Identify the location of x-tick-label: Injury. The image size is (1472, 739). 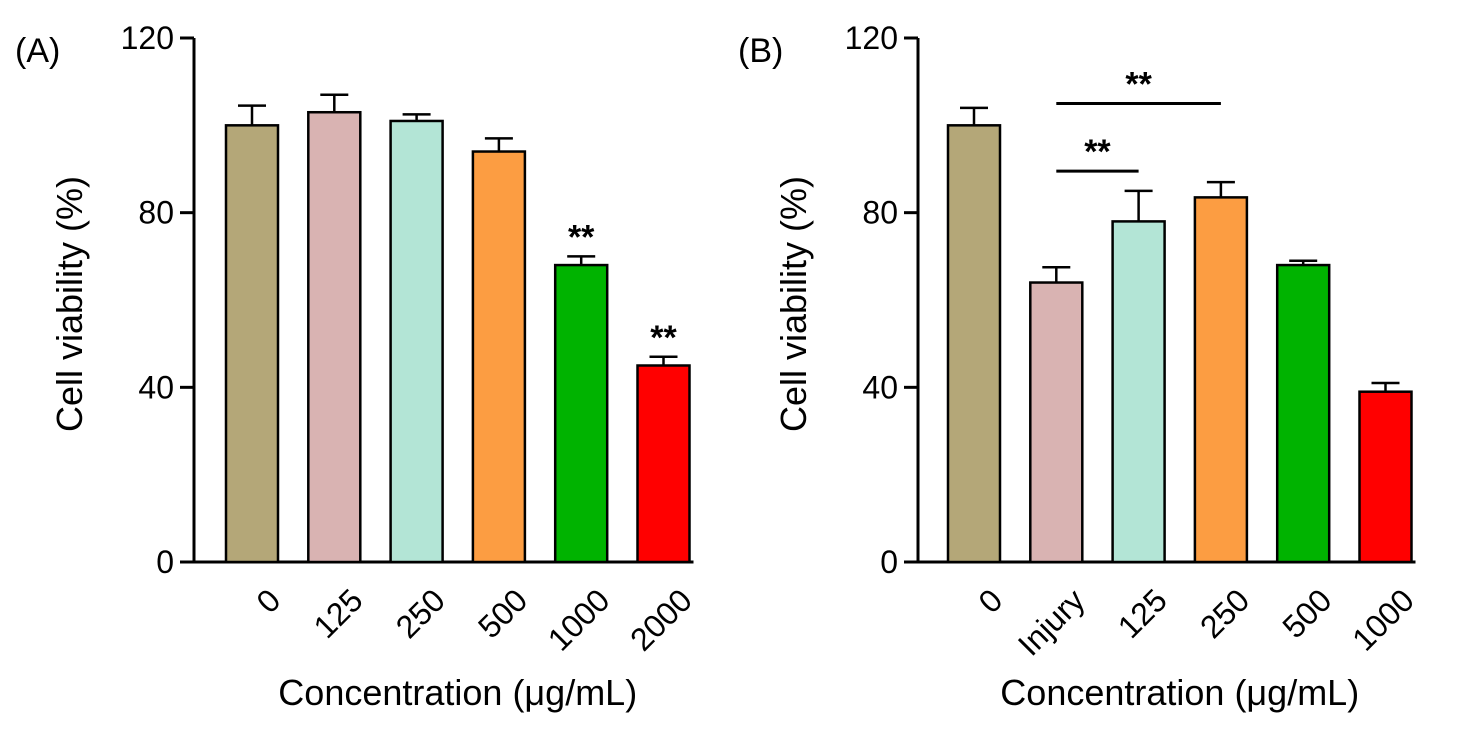
(1051, 622).